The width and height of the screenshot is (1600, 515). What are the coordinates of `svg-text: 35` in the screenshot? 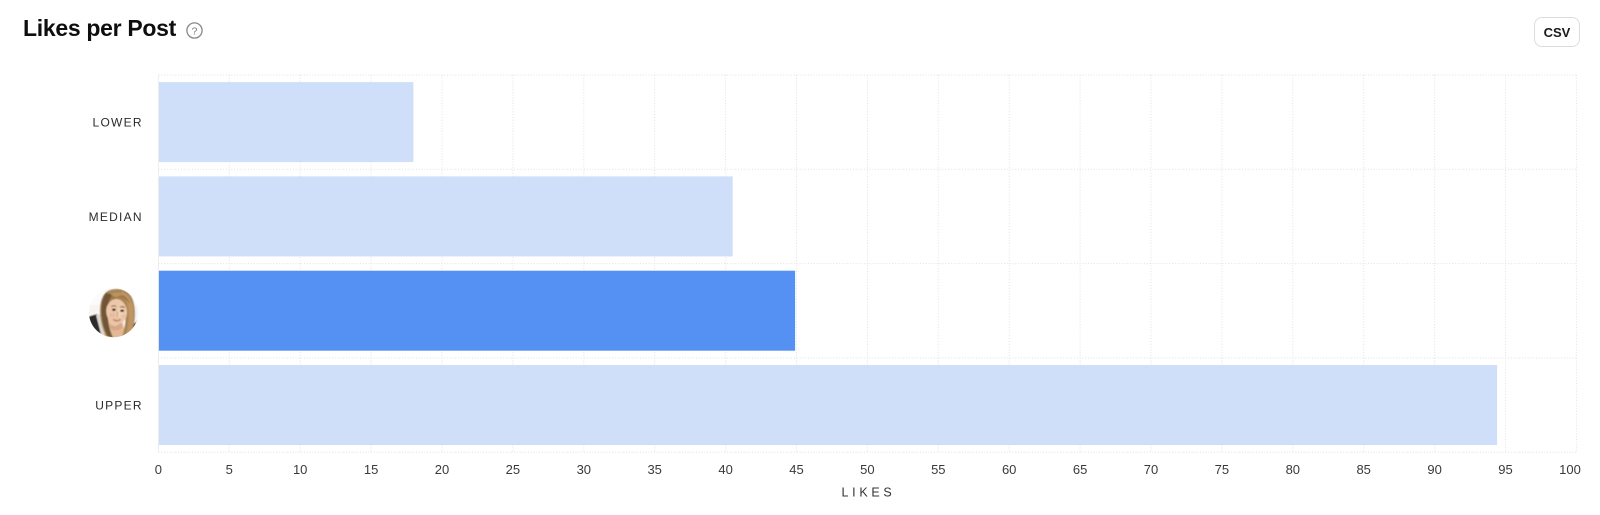 It's located at (654, 469).